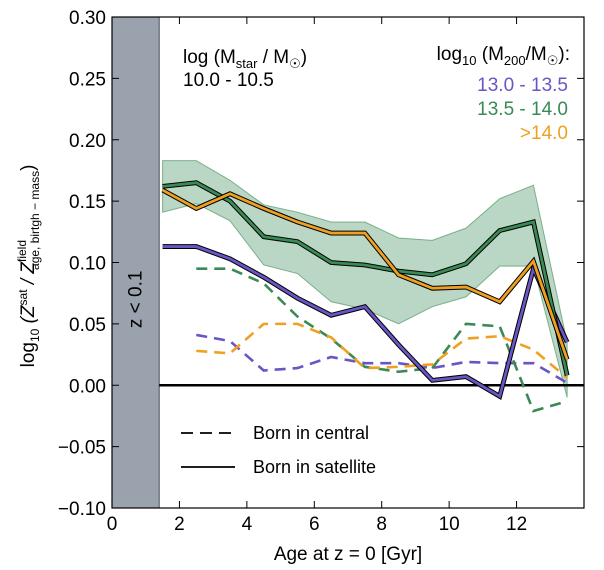  What do you see at coordinates (522, 109) in the screenshot?
I see `halo-legend-entry-2: 13.5 - 14.0` at bounding box center [522, 109].